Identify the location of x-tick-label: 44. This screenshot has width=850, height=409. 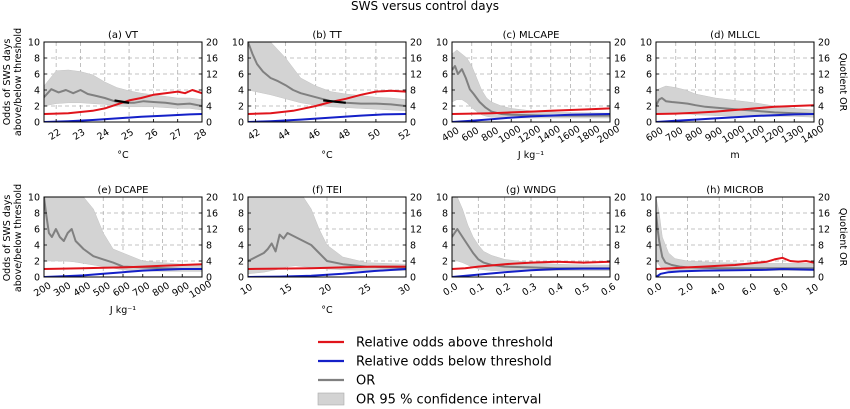
(284, 135).